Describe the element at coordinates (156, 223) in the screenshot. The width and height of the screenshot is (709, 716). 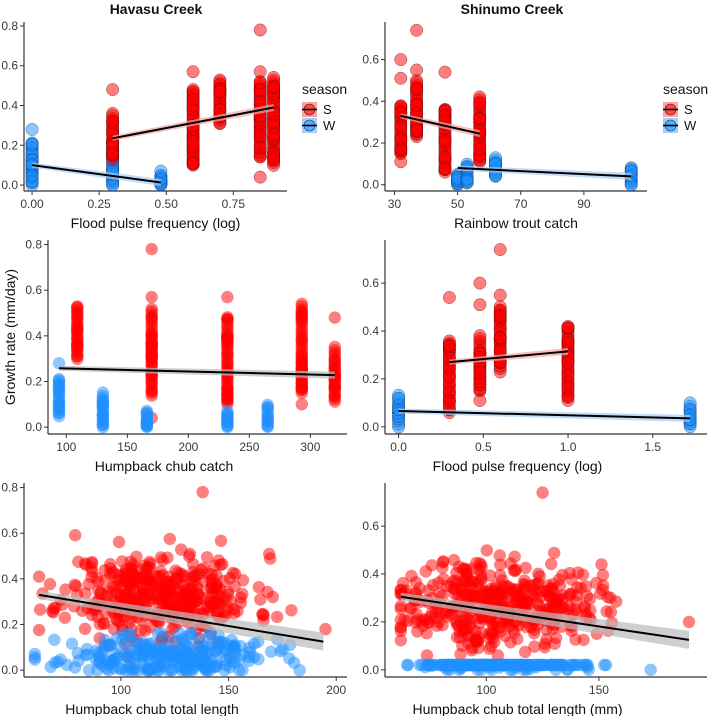
I see `x-axis-title: Flood pulse frequency (log)` at that location.